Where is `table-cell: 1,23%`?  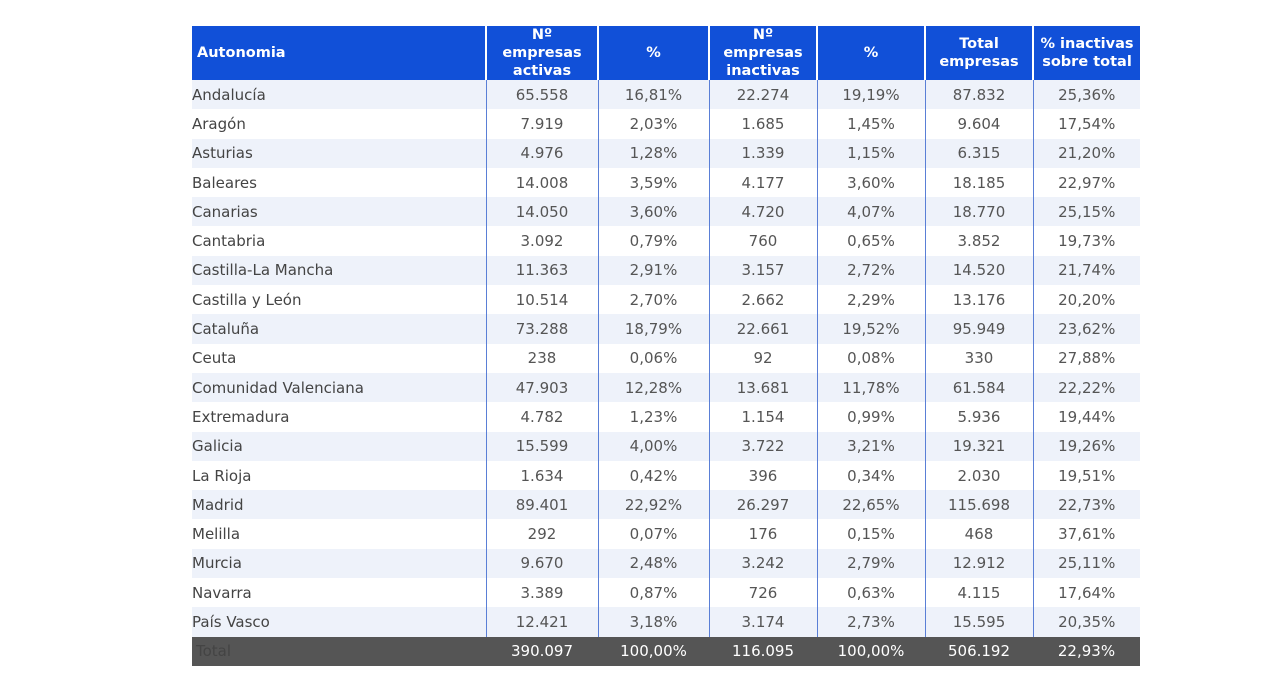
table-cell: 1,23% is located at coordinates (653, 417).